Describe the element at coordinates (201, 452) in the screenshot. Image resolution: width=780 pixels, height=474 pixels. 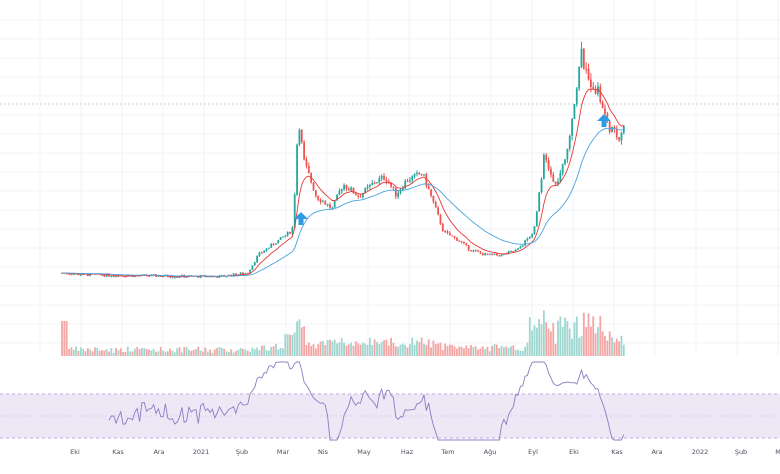
I see `x-tick-label: 2021` at that location.